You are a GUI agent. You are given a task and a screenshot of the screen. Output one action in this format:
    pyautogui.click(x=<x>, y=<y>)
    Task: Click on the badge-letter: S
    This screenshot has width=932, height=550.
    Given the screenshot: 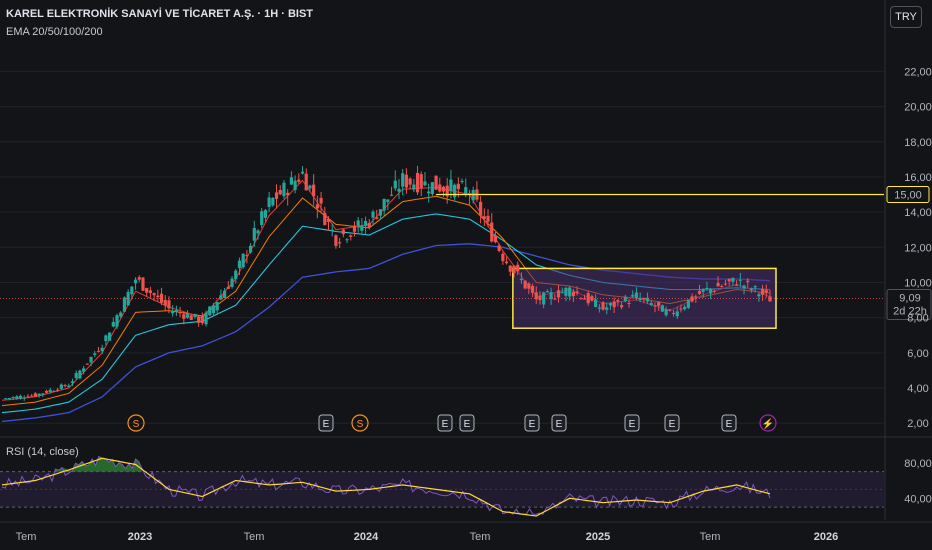 What is the action you would take?
    pyautogui.click(x=360, y=424)
    